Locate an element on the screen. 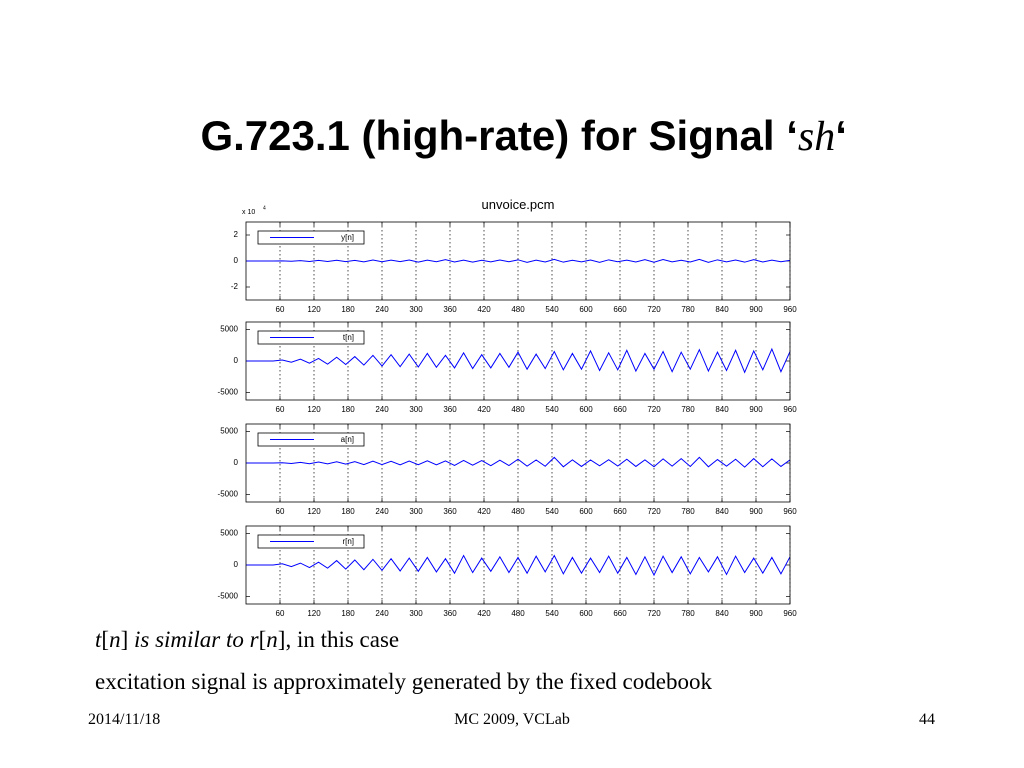  footer-page: 44 is located at coordinates (927, 719).